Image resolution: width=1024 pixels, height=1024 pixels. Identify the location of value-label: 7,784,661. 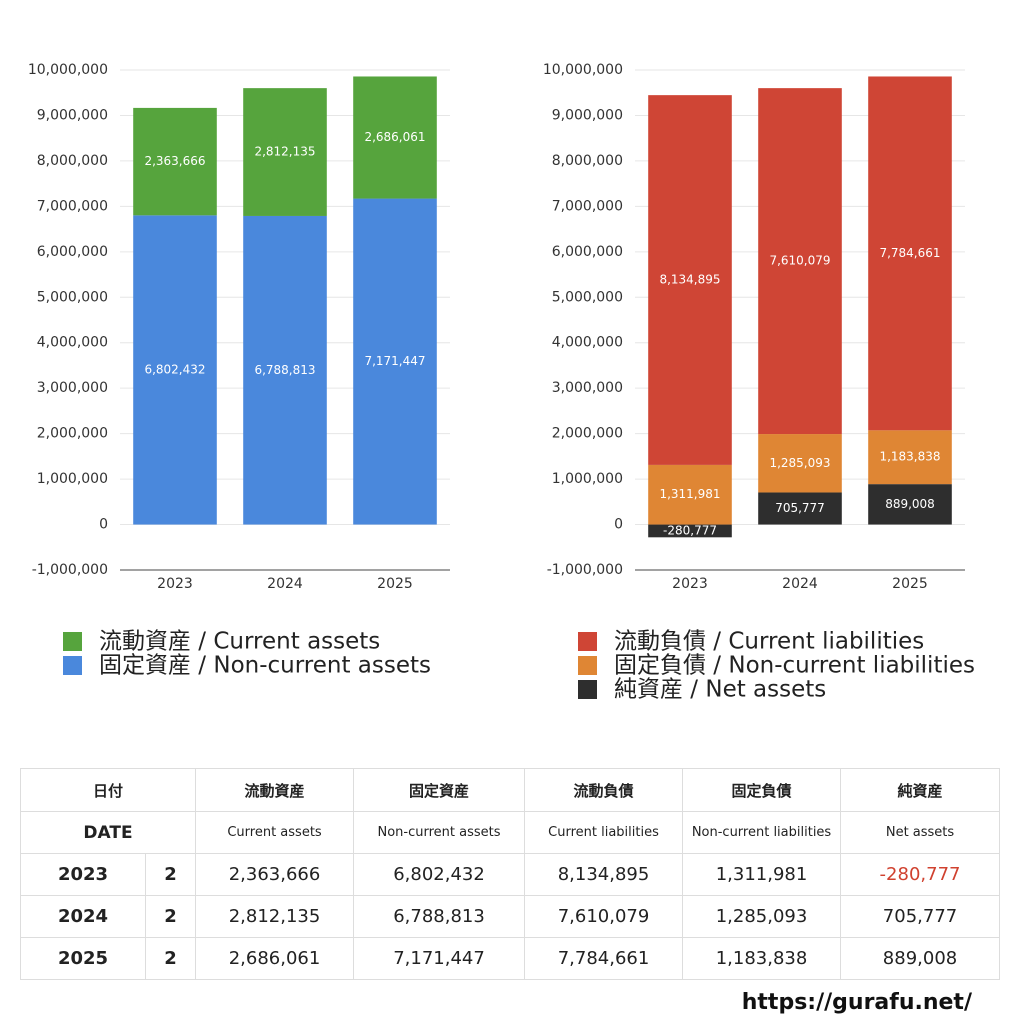
(909, 253).